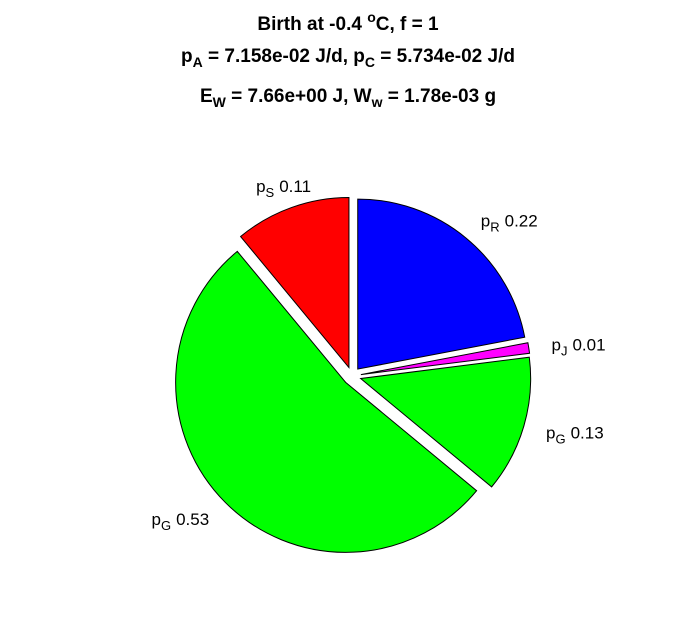 The image size is (696, 618). I want to click on subscript: W, so click(220, 102).